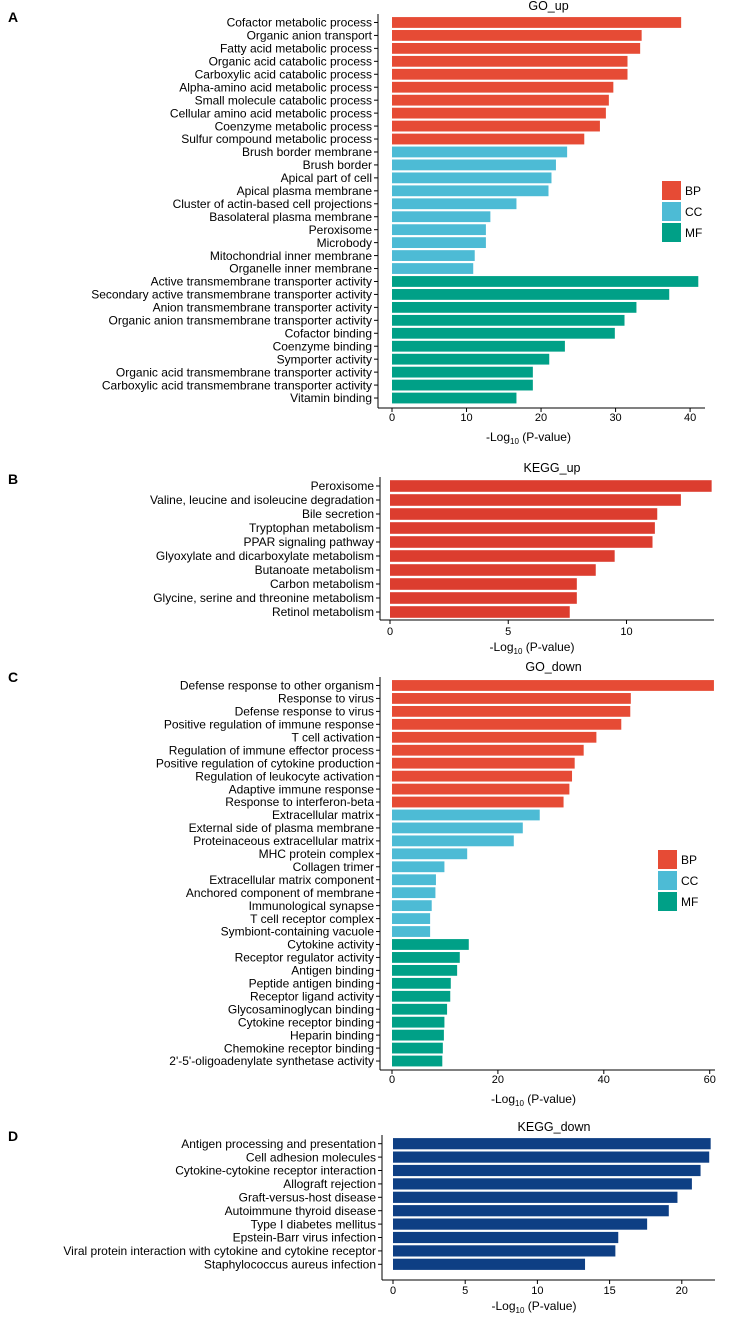 Image resolution: width=733 pixels, height=1317 pixels. Describe the element at coordinates (615, 418) in the screenshot. I see `x-tick-label: 30` at that location.